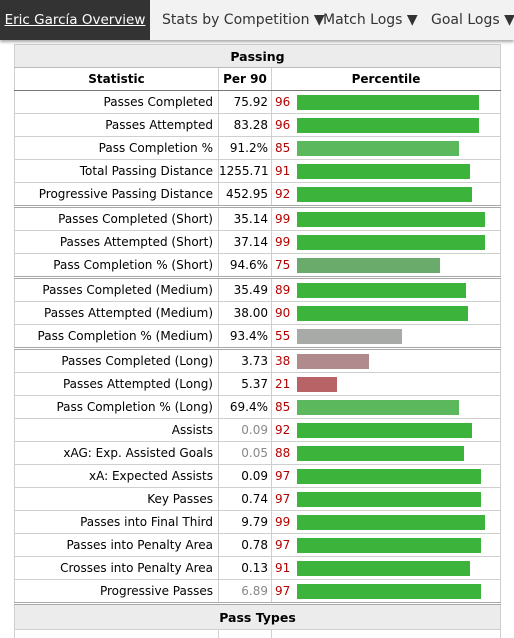  What do you see at coordinates (286, 453) in the screenshot?
I see `percentile-value: 88` at bounding box center [286, 453].